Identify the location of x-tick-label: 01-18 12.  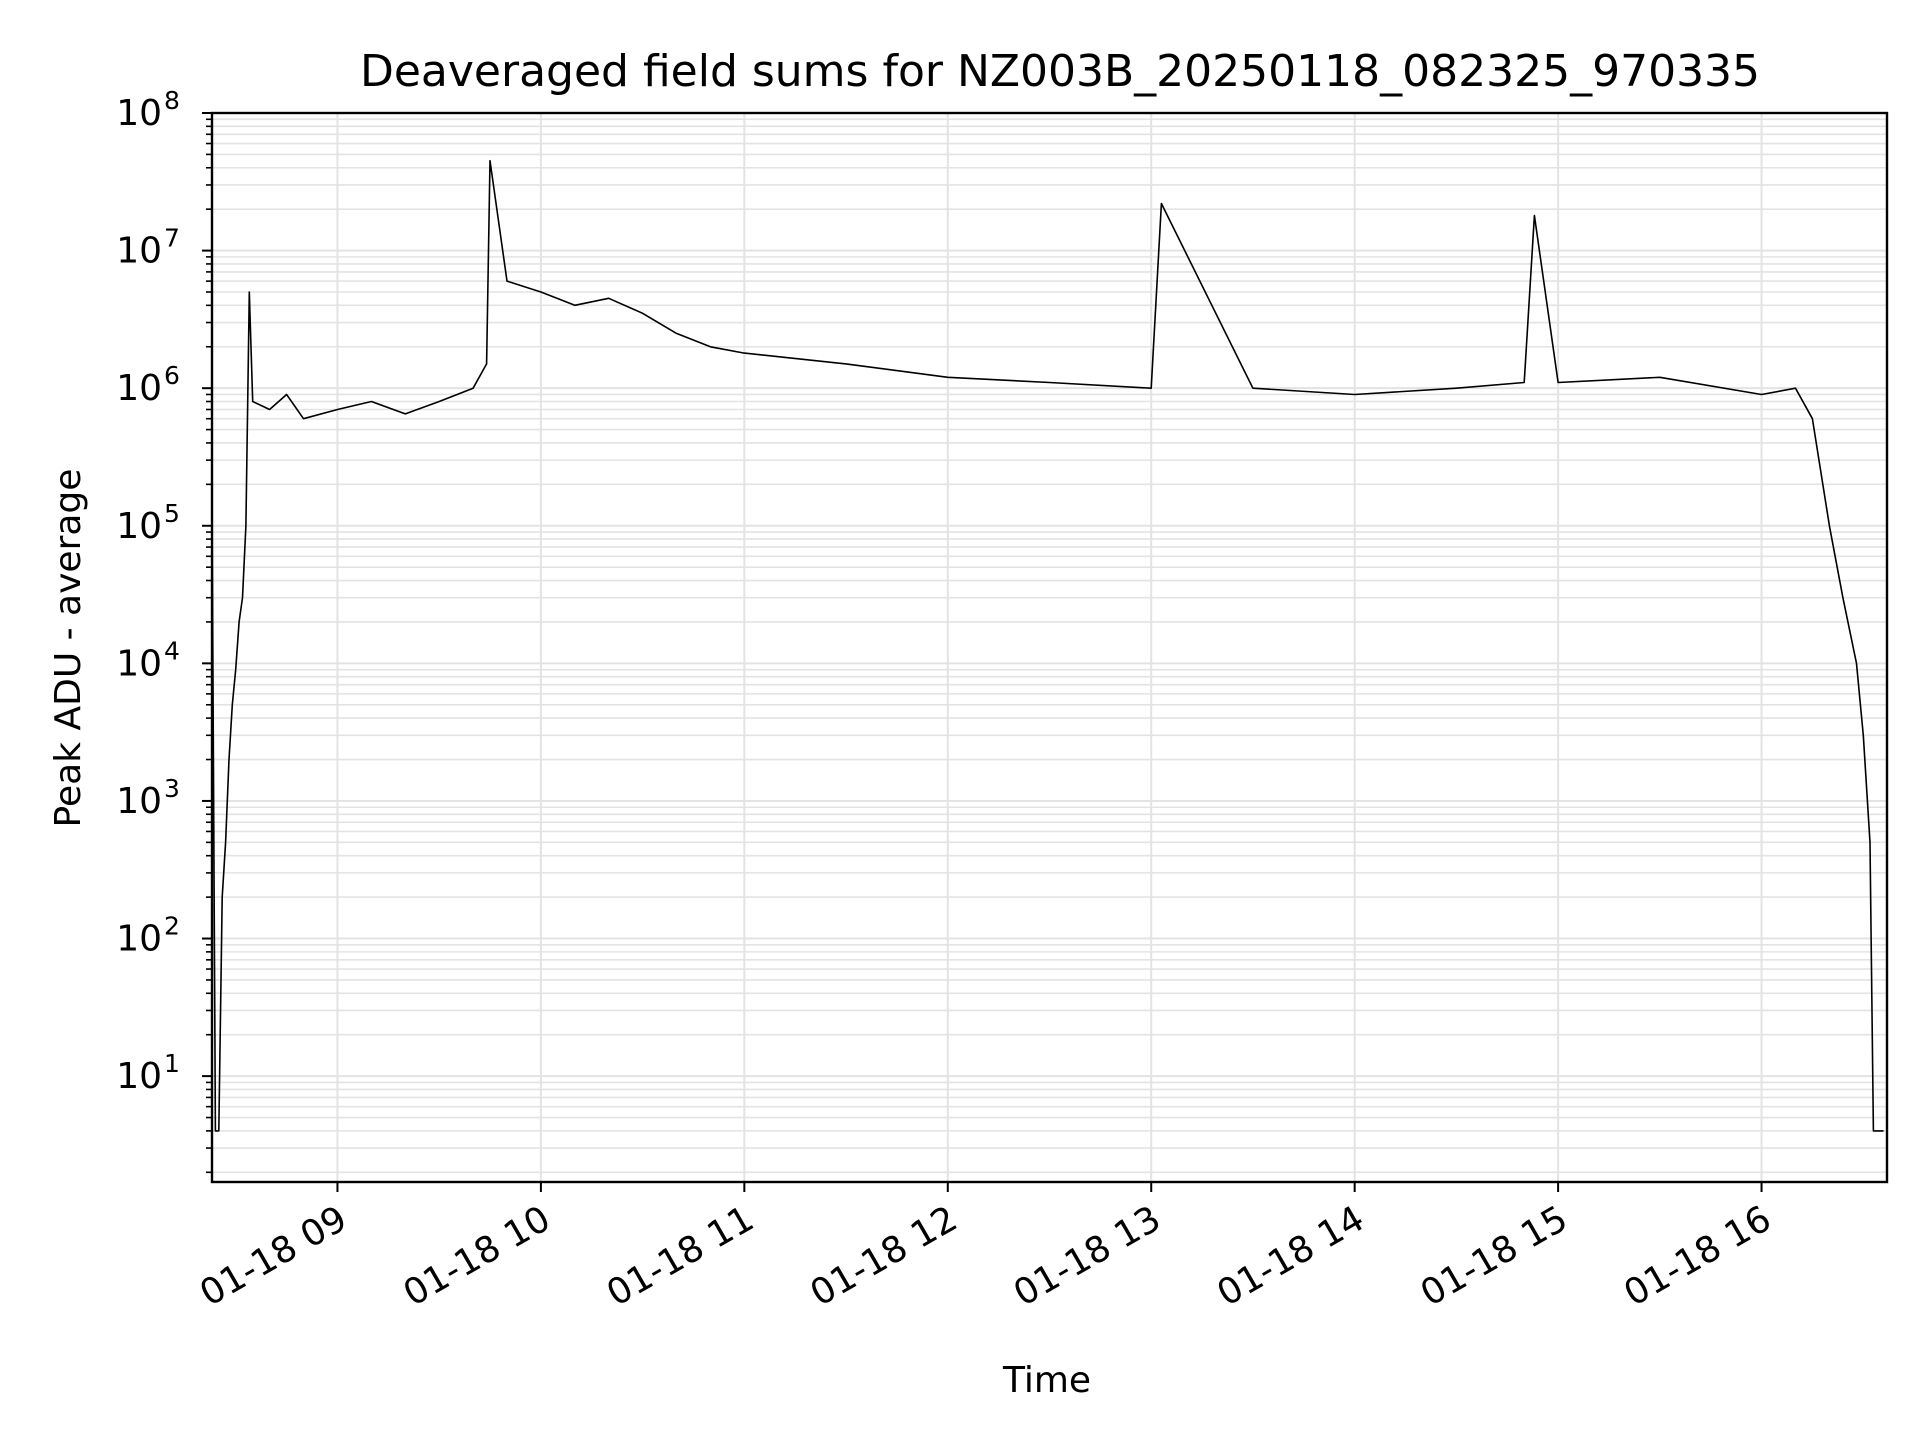
(884, 1256).